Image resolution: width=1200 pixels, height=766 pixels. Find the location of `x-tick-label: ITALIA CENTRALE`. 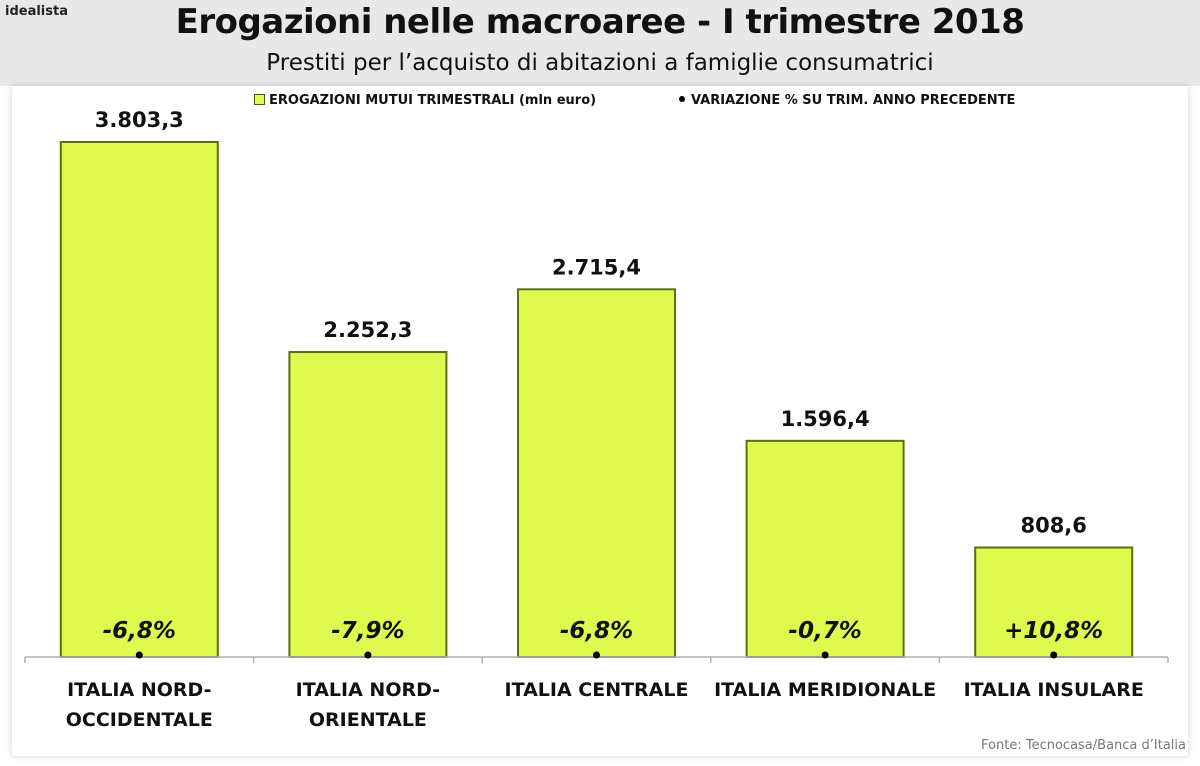

x-tick-label: ITALIA CENTRALE is located at coordinates (597, 690).